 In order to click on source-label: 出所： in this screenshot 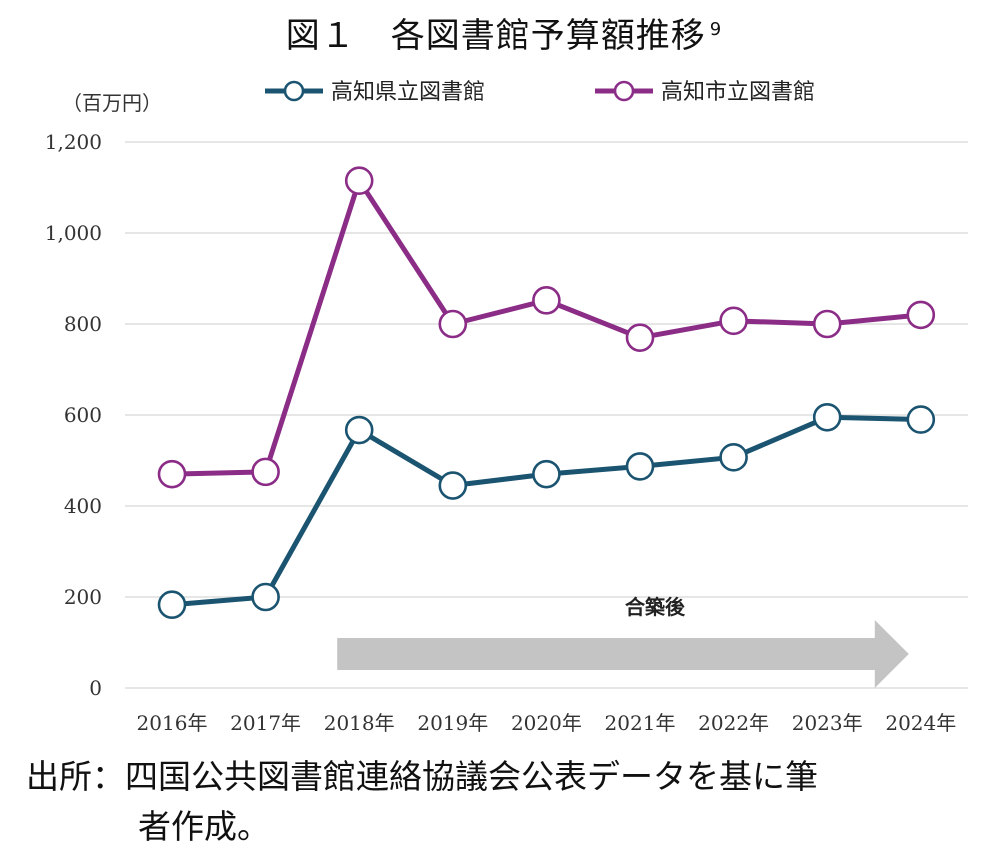, I will do `click(75, 776)`.